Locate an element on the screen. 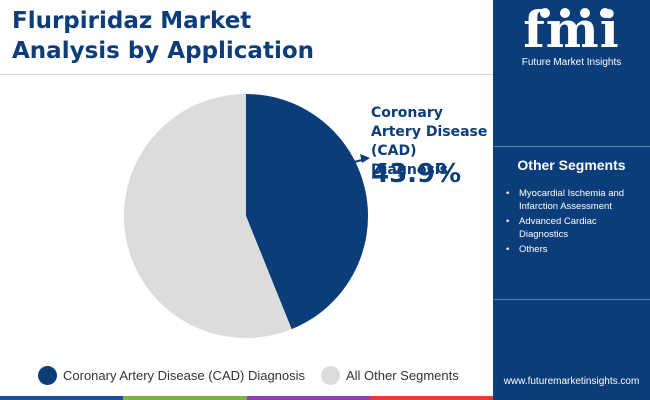 The width and height of the screenshot is (650, 400). list-item: • Advanced Cardiac Diagnostics is located at coordinates (573, 228).